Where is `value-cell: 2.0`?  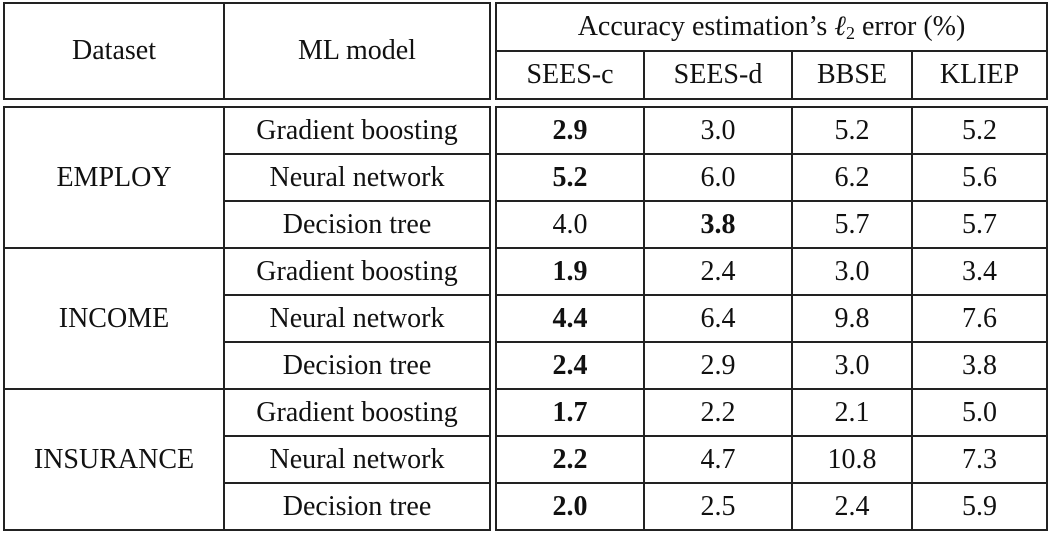 value-cell: 2.0 is located at coordinates (570, 506).